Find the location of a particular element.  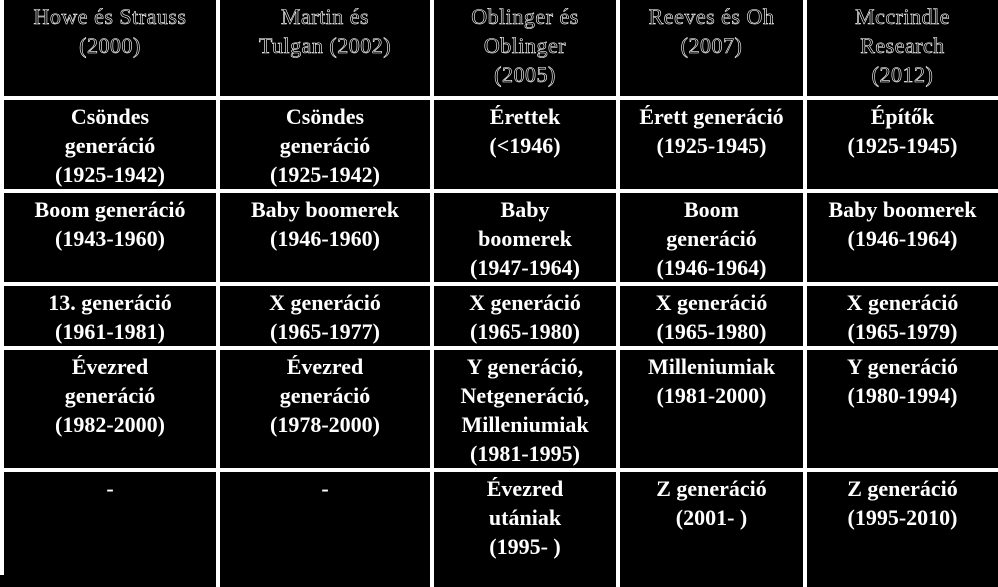

table-cell: 13. generáció (1961-1981) is located at coordinates (112, 316).